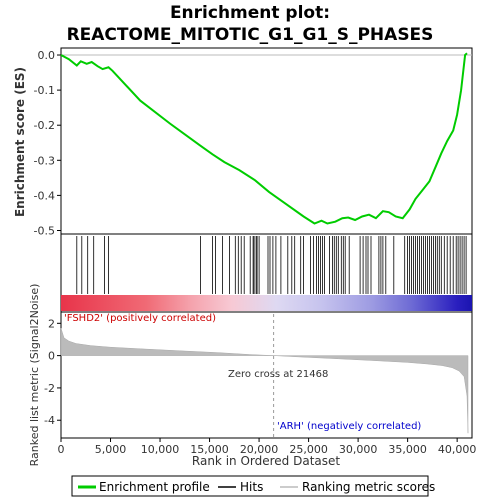 Image resolution: width=500 pixels, height=500 pixels. Describe the element at coordinates (44, 90) in the screenshot. I see `es-y-tick-label: -0.1` at that location.